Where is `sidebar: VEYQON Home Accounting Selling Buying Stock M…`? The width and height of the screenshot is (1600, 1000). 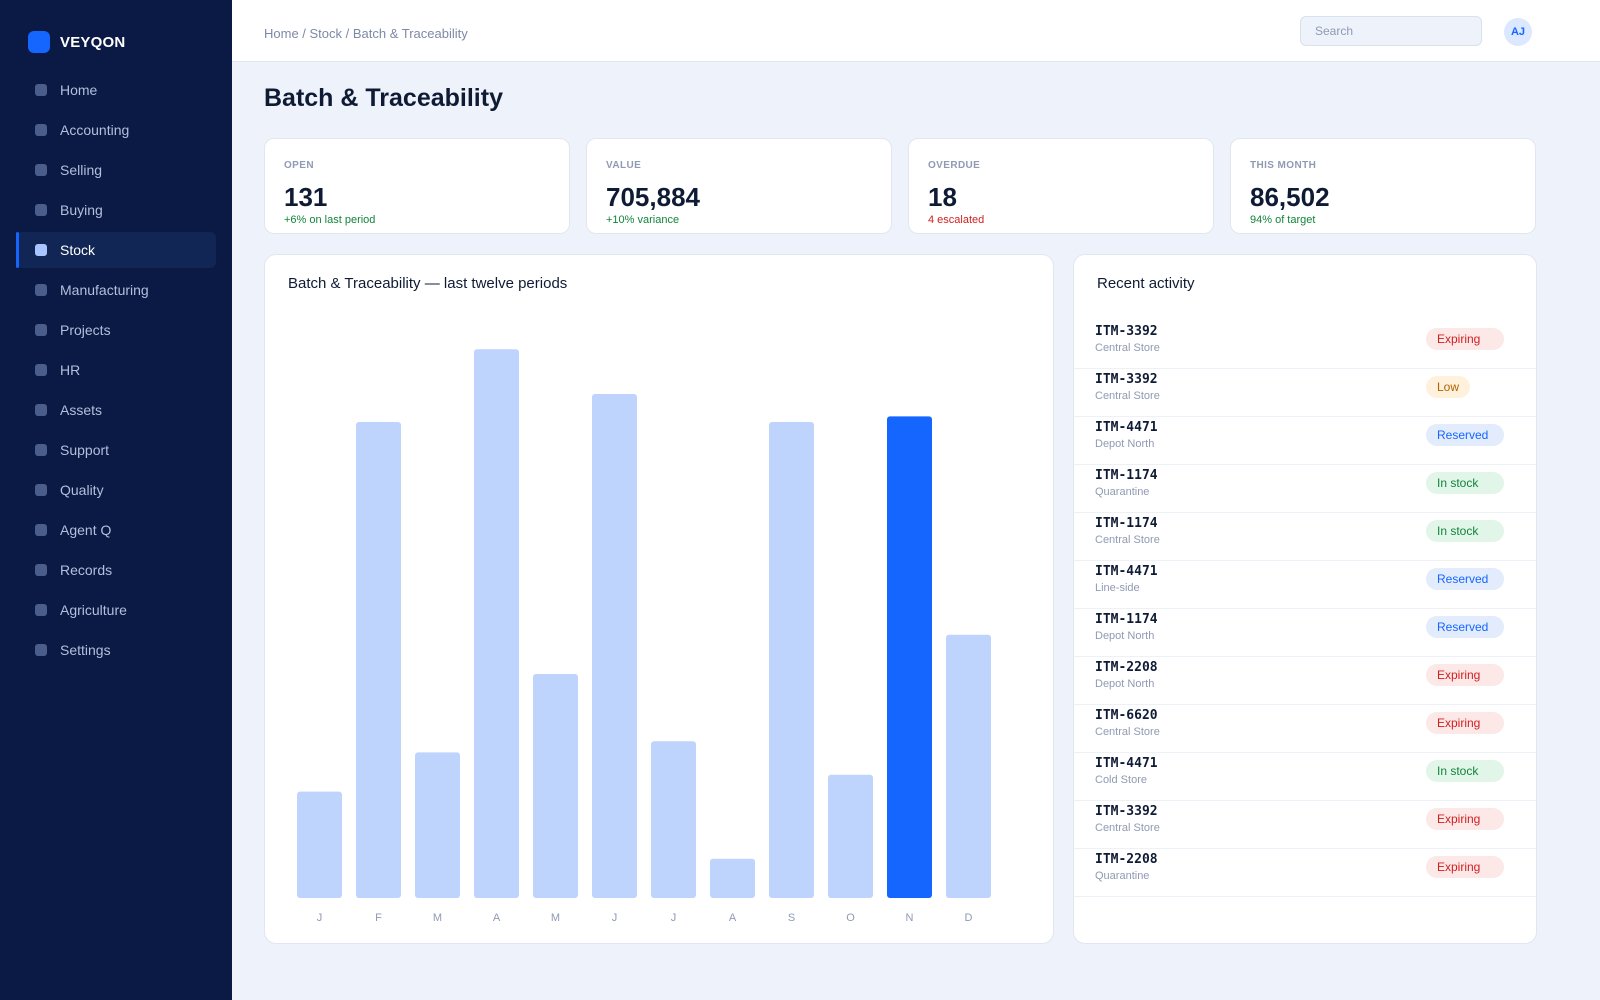
sidebar: VEYQON Home Accounting Selling Buying Stock M… is located at coordinates (116, 500).